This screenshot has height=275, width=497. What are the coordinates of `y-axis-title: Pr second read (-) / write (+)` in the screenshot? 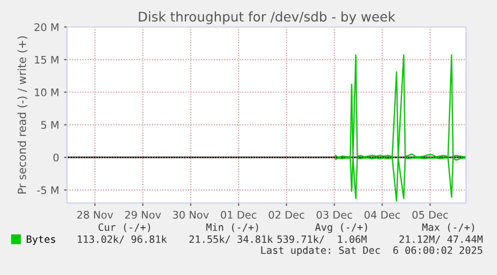 It's located at (23, 115).